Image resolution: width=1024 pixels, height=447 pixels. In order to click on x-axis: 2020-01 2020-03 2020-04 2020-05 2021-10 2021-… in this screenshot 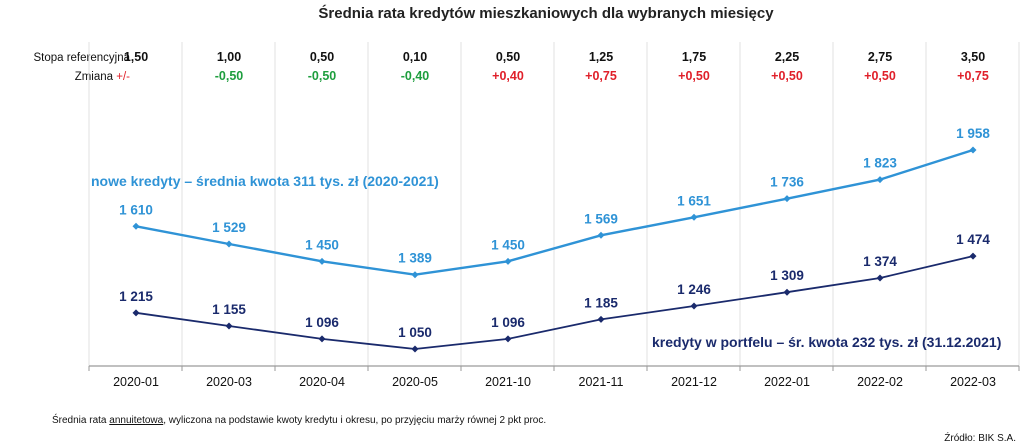, I will do `click(554, 377)`.